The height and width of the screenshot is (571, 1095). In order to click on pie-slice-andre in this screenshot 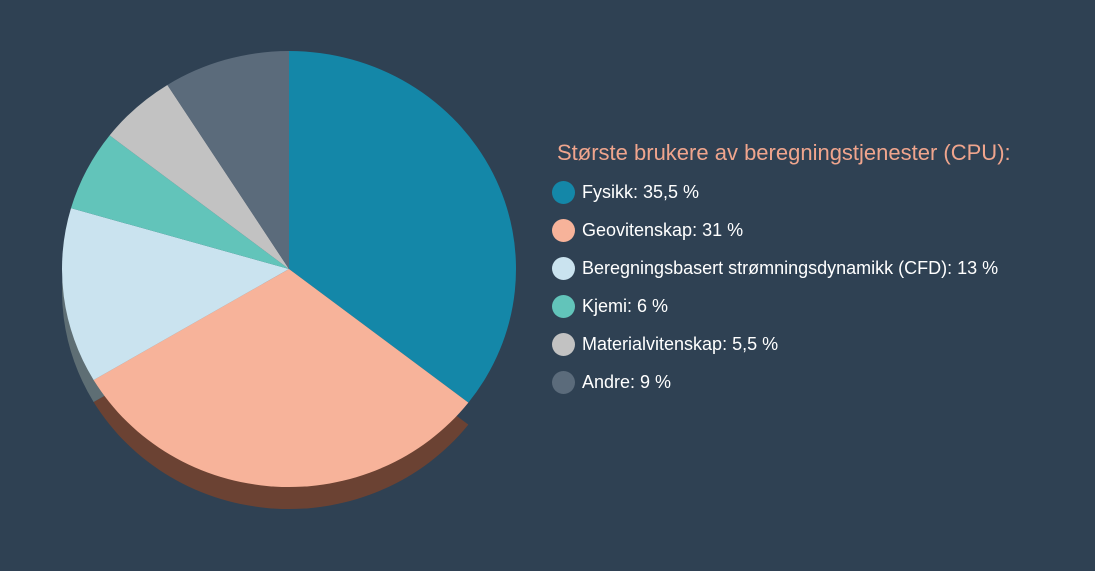, I will do `click(228, 160)`.